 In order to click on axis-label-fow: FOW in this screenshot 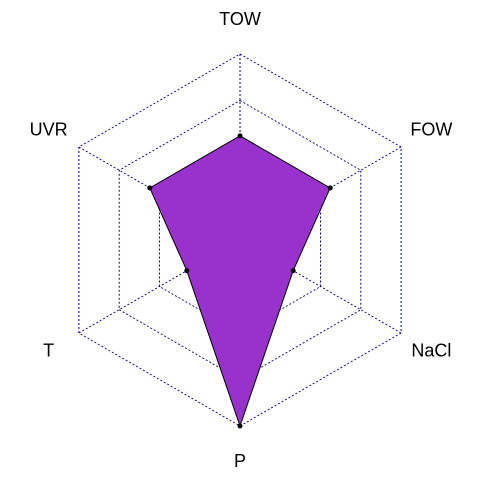, I will do `click(431, 130)`.